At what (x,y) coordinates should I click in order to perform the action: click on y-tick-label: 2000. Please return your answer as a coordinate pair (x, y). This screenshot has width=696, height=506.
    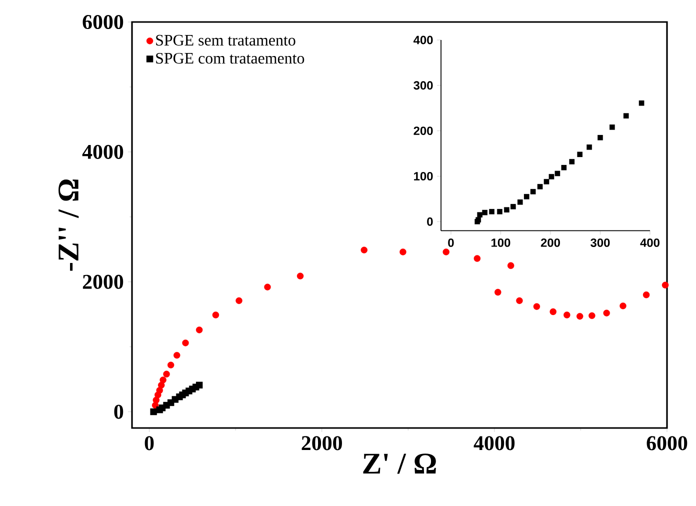
    Looking at the image, I should click on (103, 281).